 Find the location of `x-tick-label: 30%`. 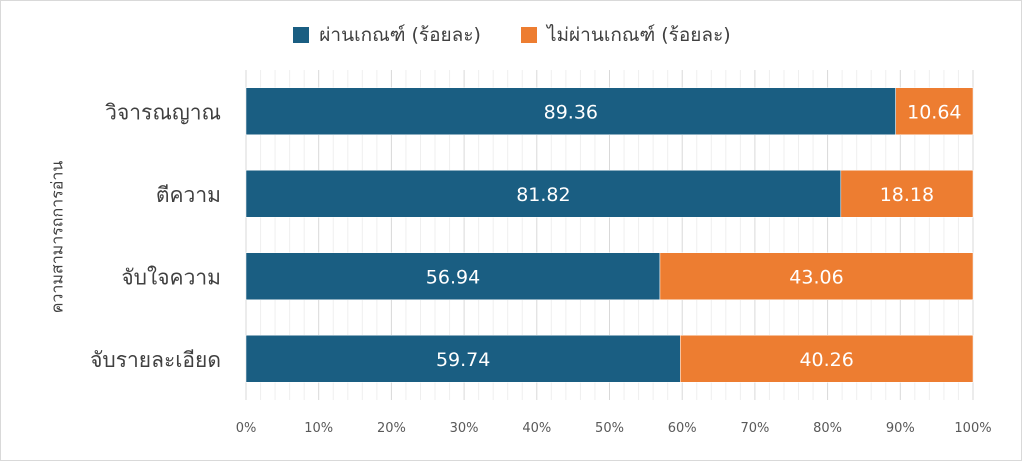

x-tick-label: 30% is located at coordinates (464, 428).